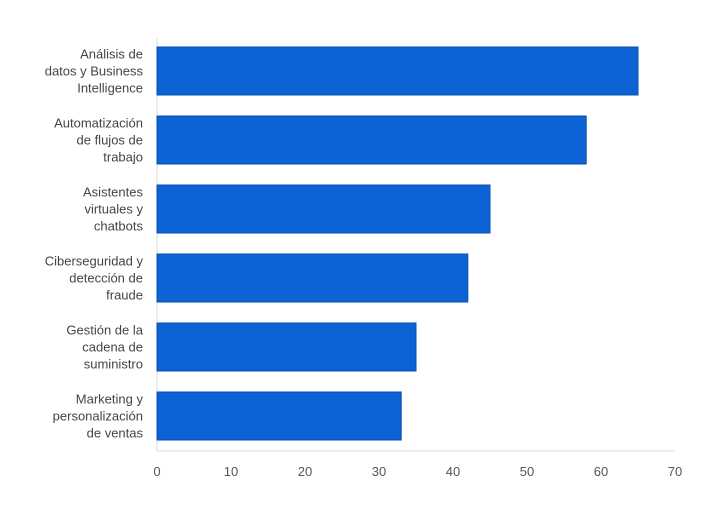  I want to click on category-label: Asistentes virtuales y chatbots, so click(113, 209).